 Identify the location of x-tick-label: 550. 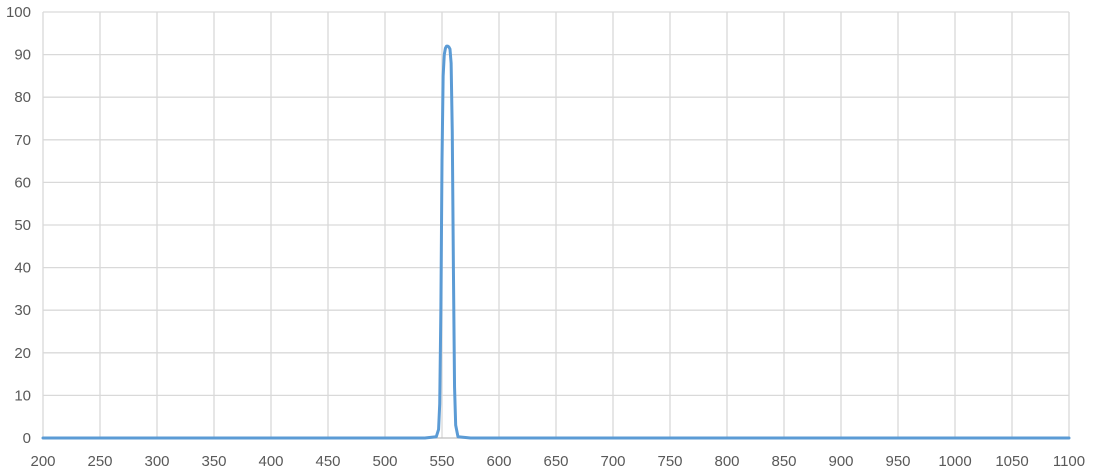
(441, 461).